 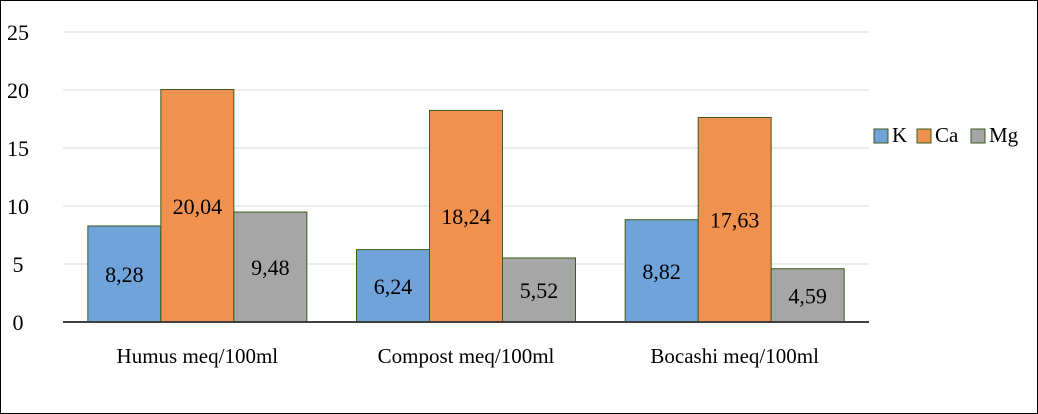 I want to click on data-label: 18,24, so click(x=466, y=216).